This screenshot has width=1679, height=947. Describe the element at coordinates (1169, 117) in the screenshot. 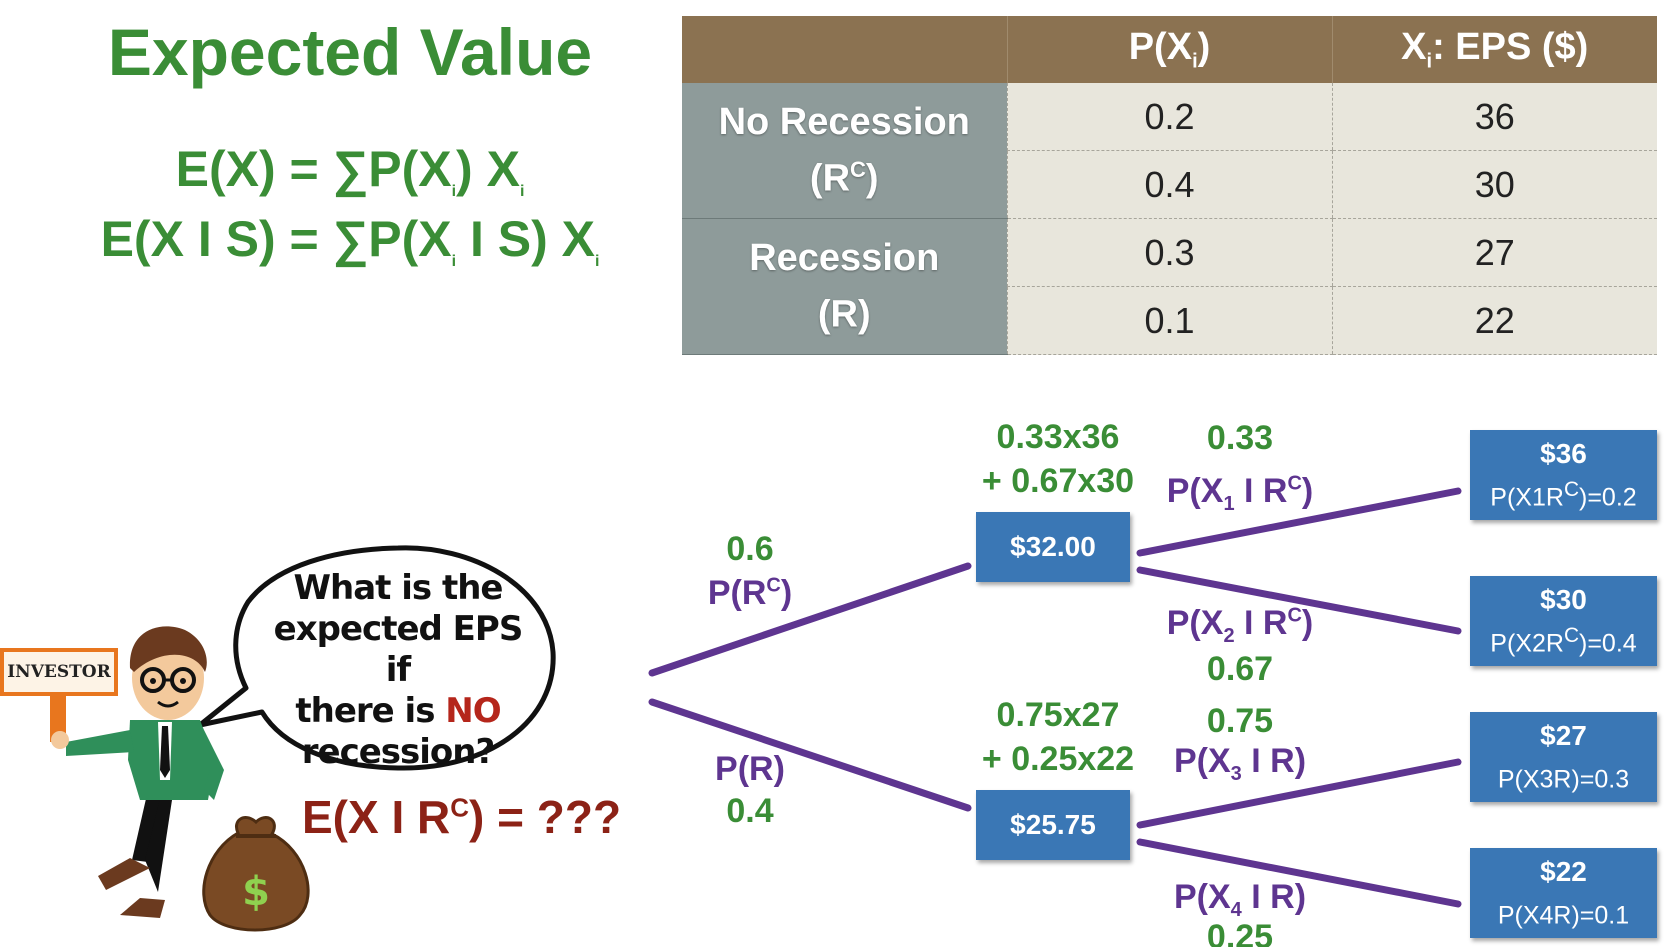

I see `table-cell-probability: 0.2` at that location.